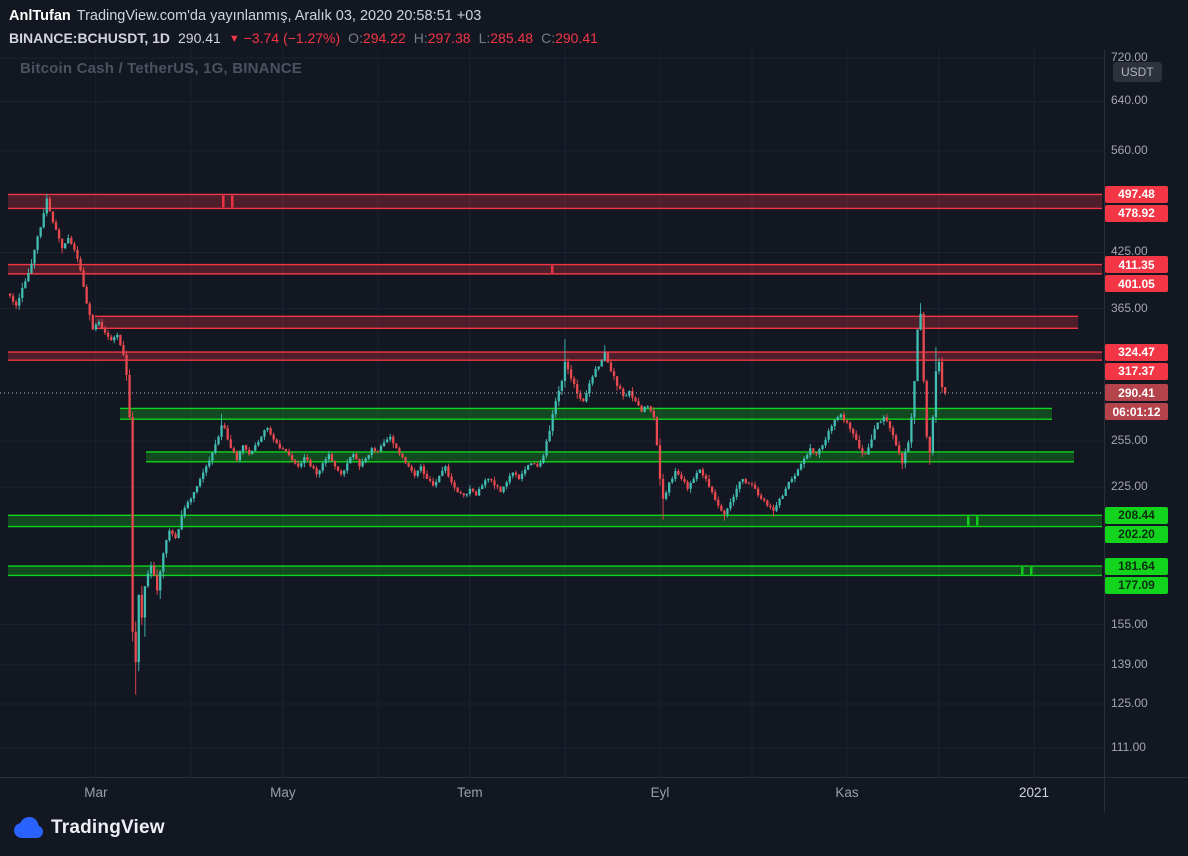 This screenshot has height=856, width=1188. What do you see at coordinates (1129, 623) in the screenshot?
I see `price-tick-label: 155.00` at bounding box center [1129, 623].